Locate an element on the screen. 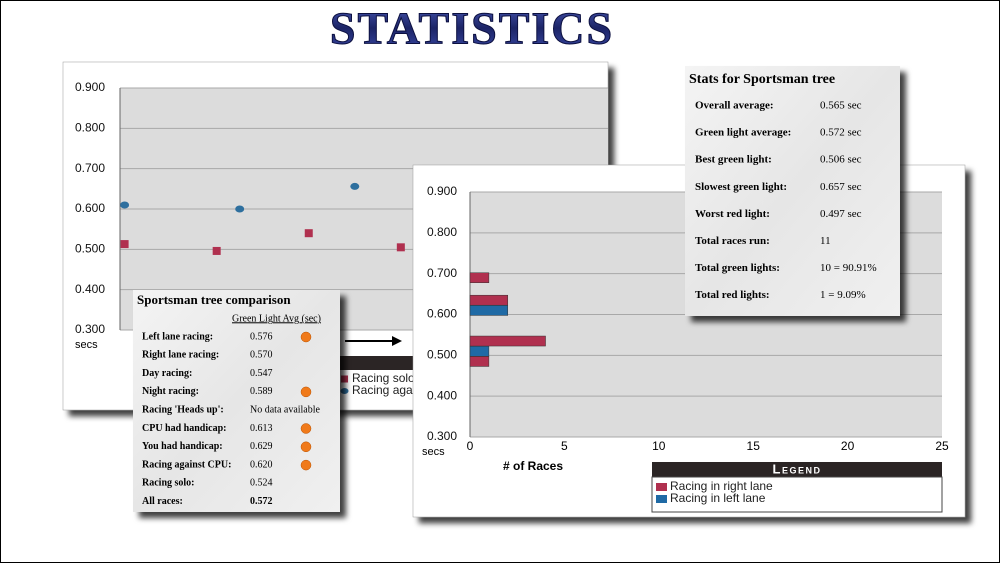 The width and height of the screenshot is (1000, 563). x-tick-label: 25 is located at coordinates (942, 446).